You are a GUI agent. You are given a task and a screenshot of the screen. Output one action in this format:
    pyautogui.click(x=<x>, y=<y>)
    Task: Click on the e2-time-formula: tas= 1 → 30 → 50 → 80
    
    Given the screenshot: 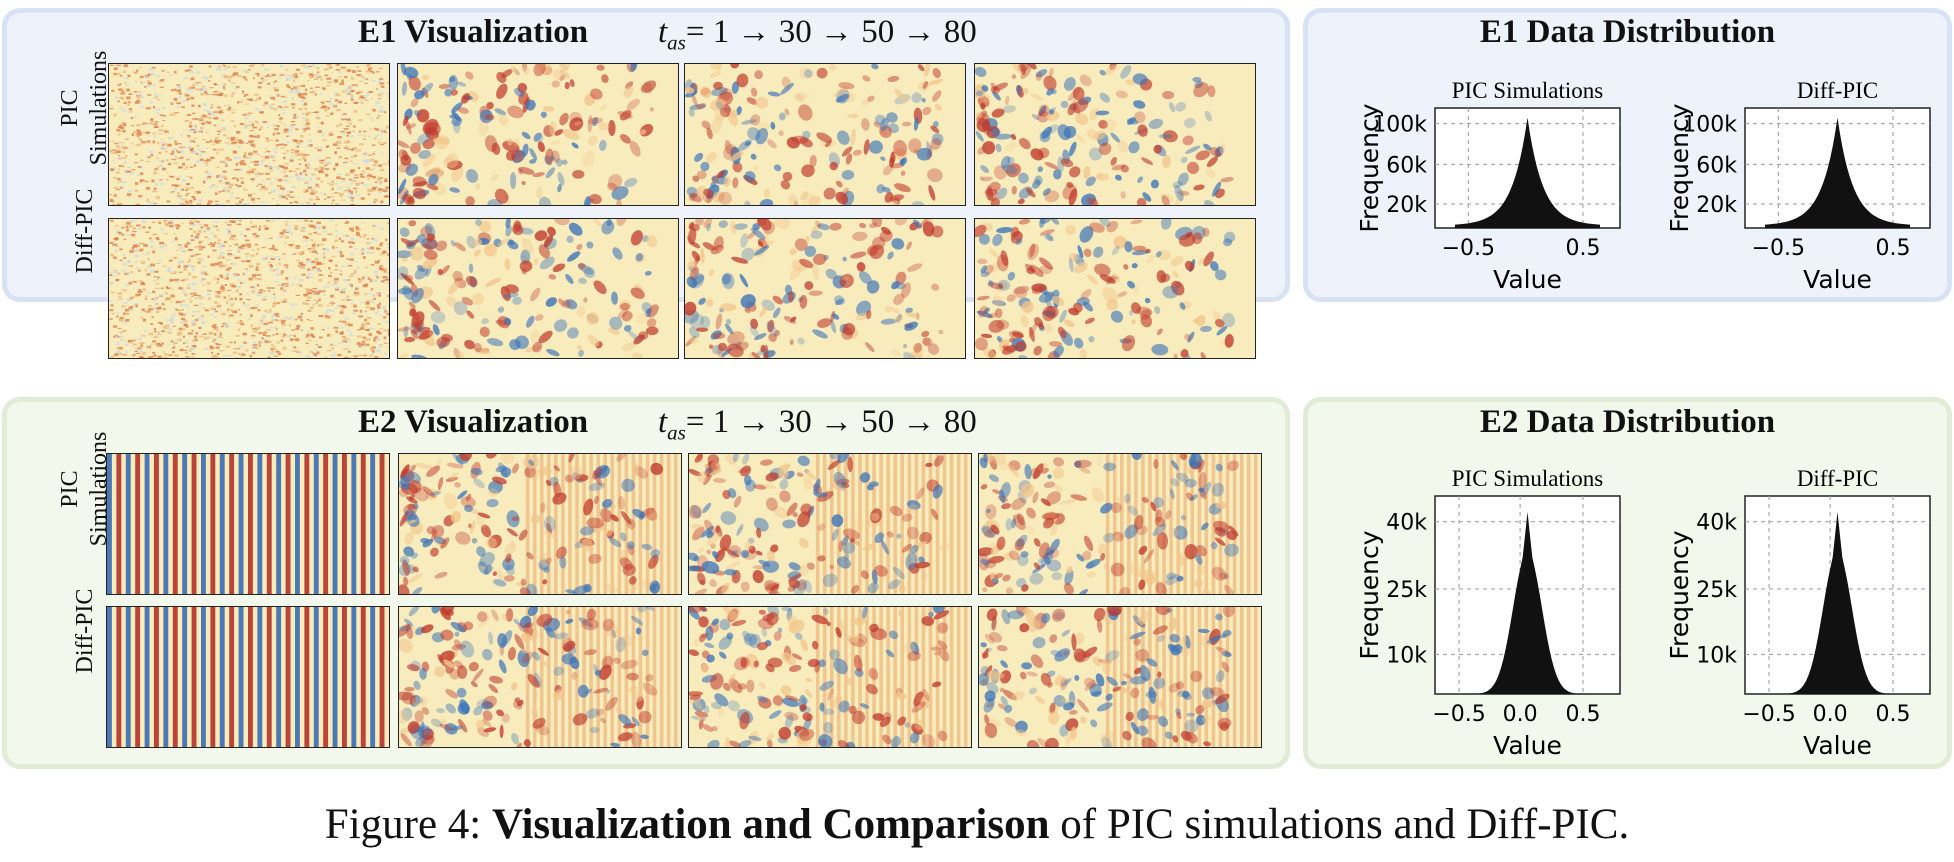 What is the action you would take?
    pyautogui.click(x=817, y=425)
    